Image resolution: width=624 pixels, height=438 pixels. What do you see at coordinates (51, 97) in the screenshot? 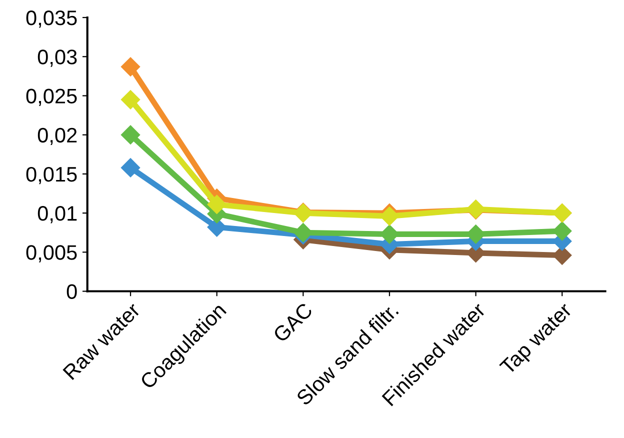
I see `y-tick-label: 0,025` at bounding box center [51, 97].